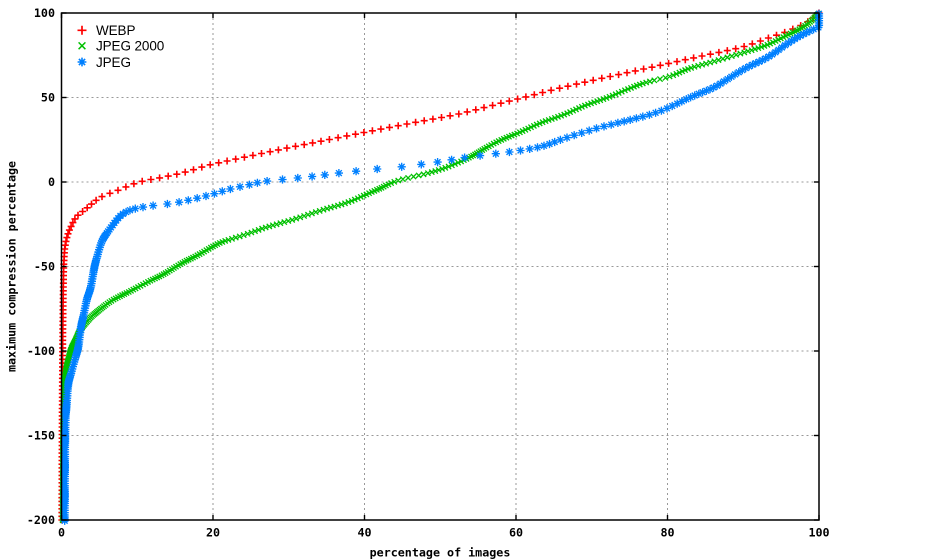 The height and width of the screenshot is (560, 947). I want to click on legend-row-jpeg: JPEG, so click(104, 62).